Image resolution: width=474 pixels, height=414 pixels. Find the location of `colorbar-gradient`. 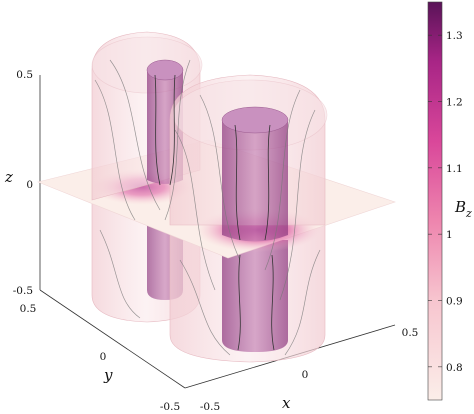

colorbar-gradient is located at coordinates (435, 201).